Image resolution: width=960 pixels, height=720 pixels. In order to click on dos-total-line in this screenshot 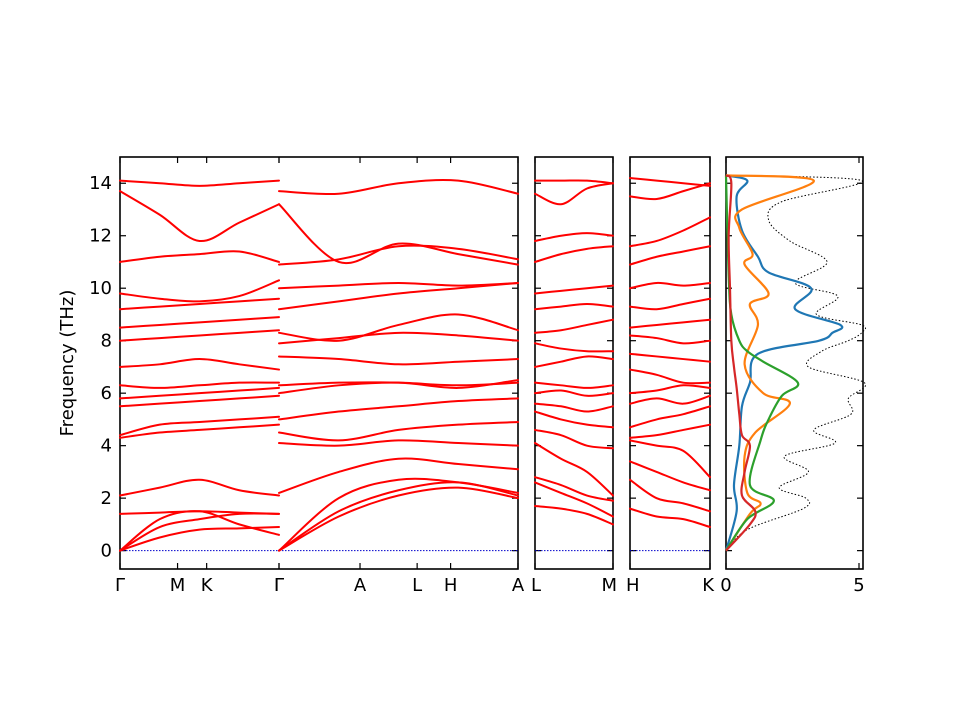, I will do `click(796, 362)`.